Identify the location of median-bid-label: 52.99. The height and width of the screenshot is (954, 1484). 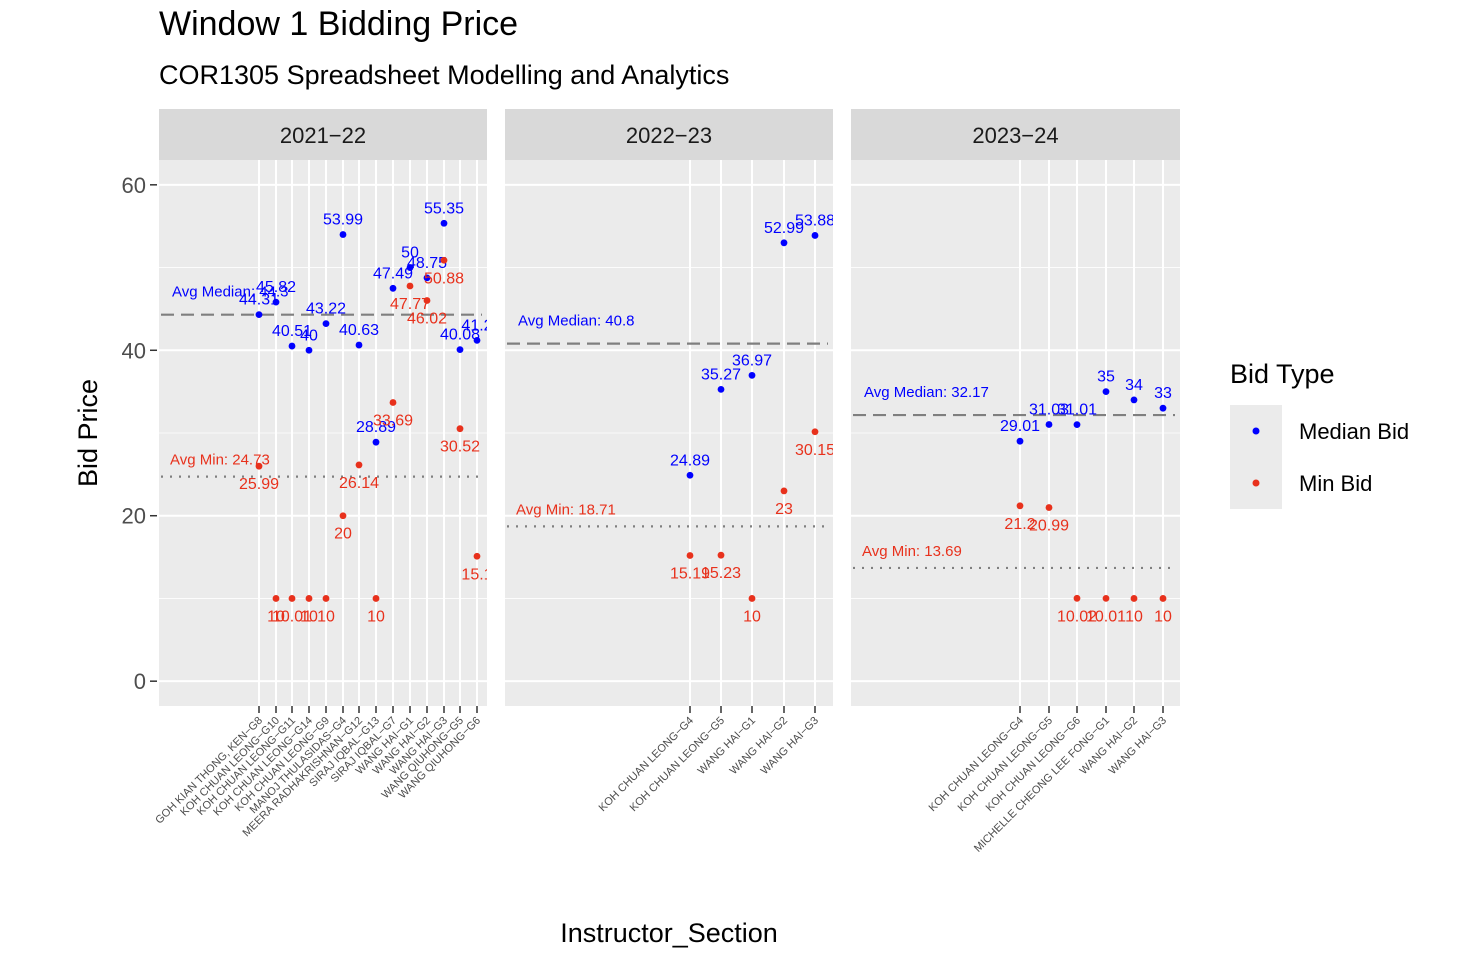
(784, 228).